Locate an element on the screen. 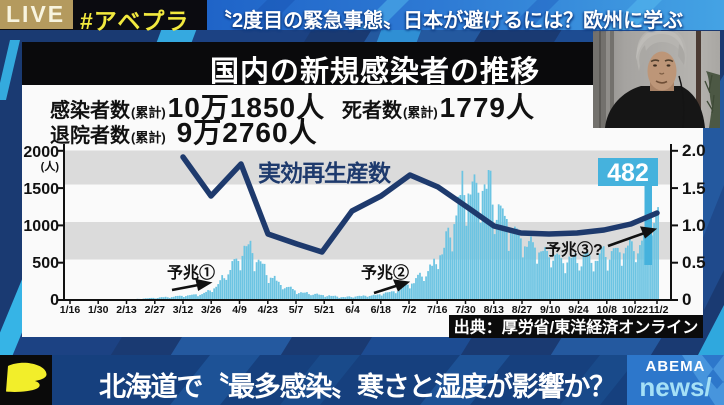  svg-text: (人) is located at coordinates (50, 166).